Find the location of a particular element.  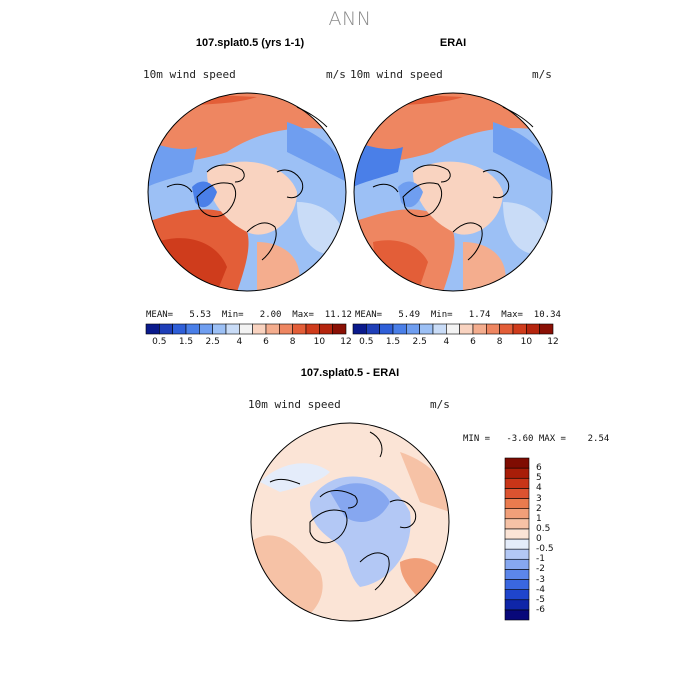

colorbar-tick-label: -4 is located at coordinates (540, 589).